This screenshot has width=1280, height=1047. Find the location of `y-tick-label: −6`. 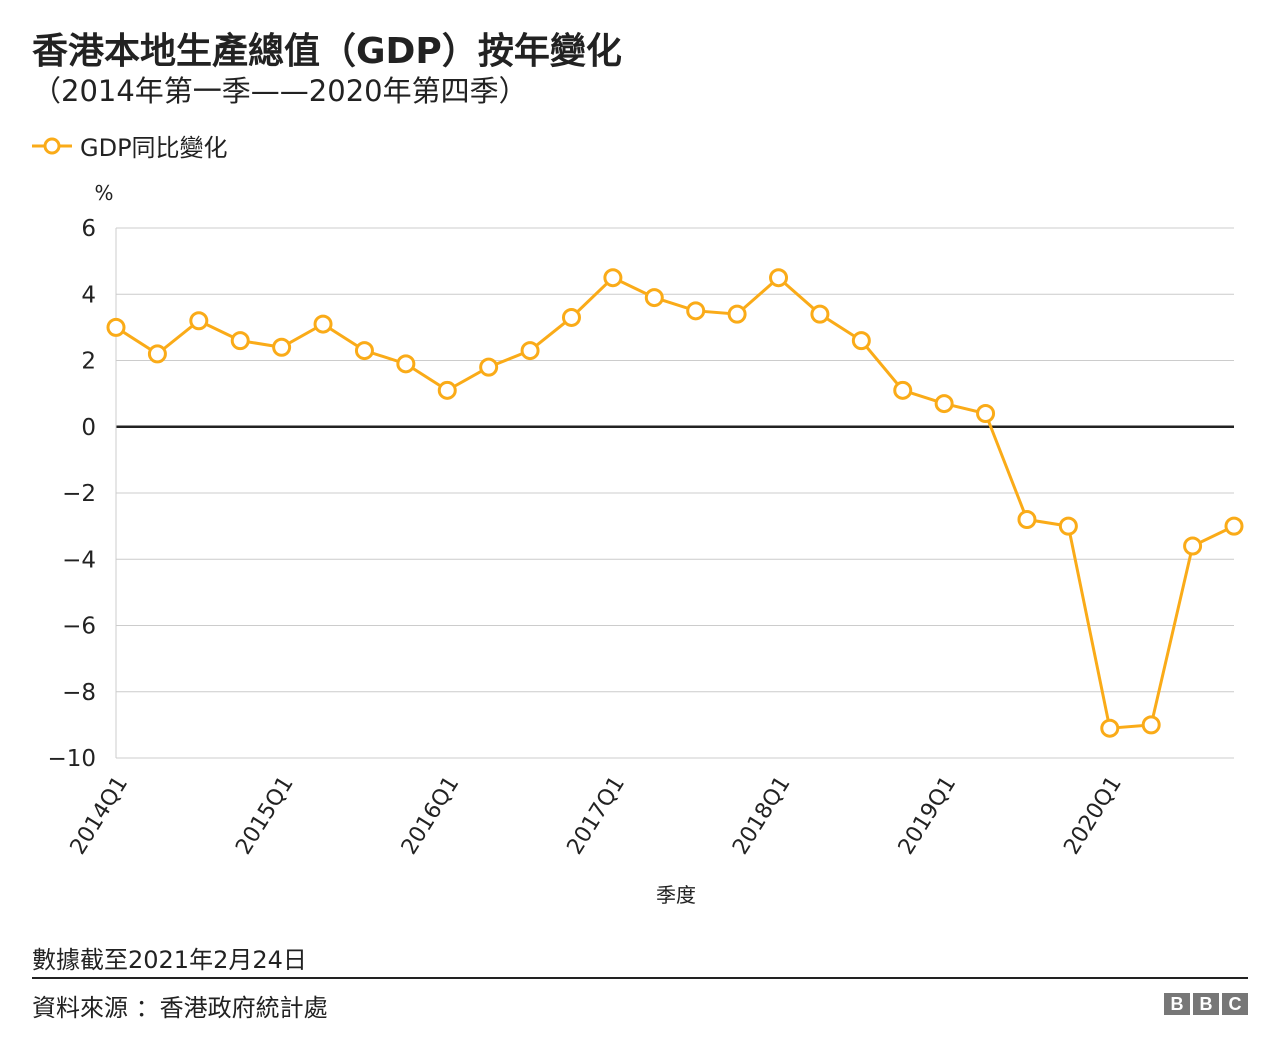

y-tick-label: −6 is located at coordinates (79, 627).